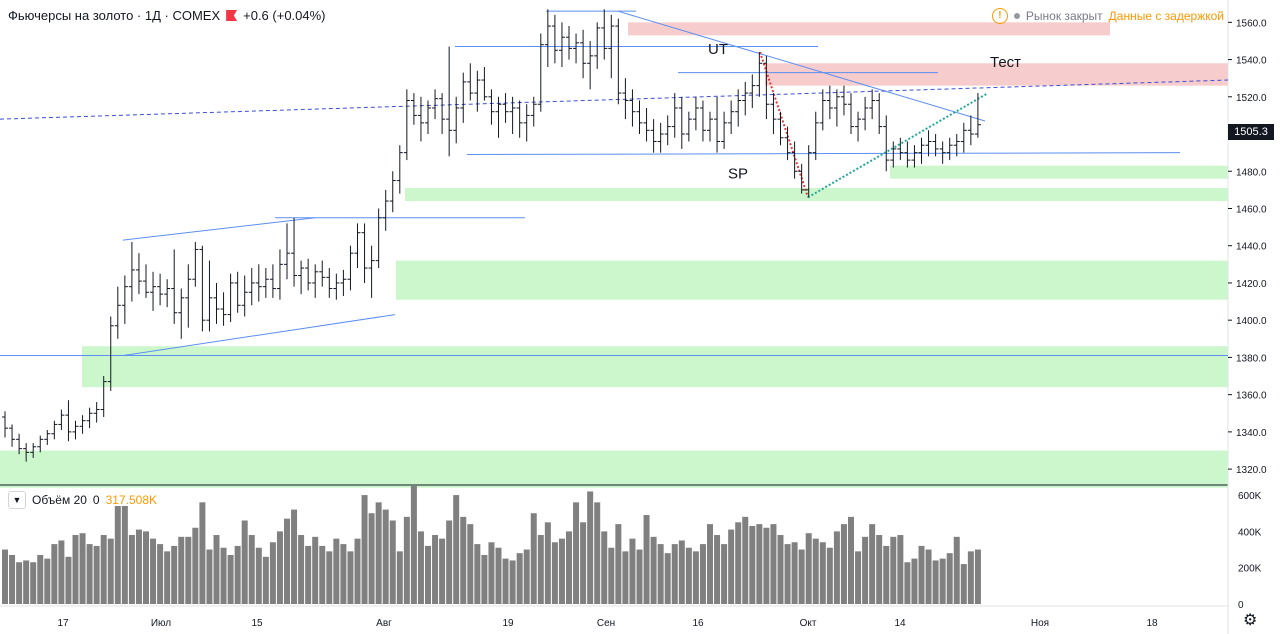  Describe the element at coordinates (1251, 358) in the screenshot. I see `price-tick-label: 1380.0` at that location.